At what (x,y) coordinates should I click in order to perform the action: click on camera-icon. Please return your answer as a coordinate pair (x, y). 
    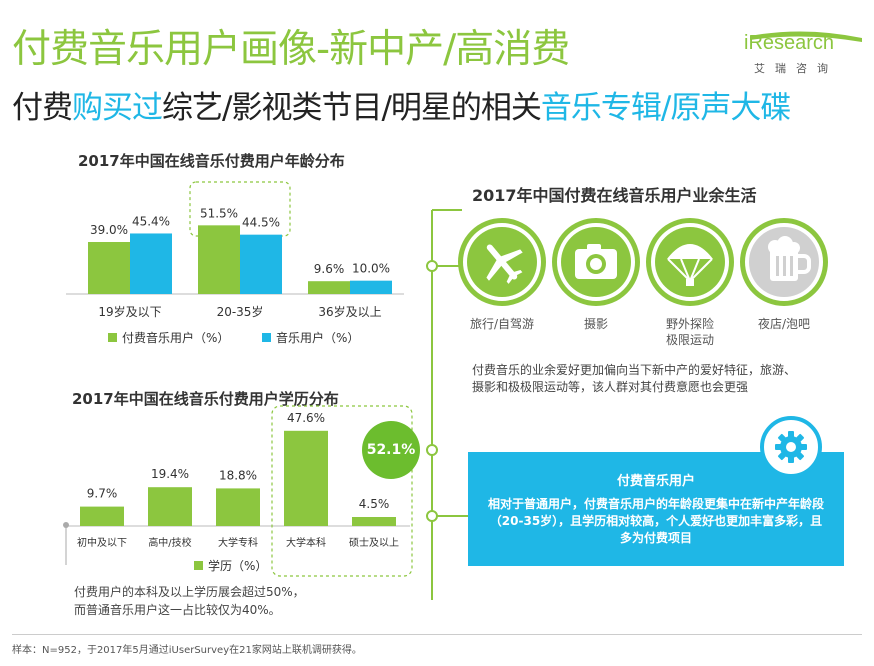
    Looking at the image, I should click on (596, 261).